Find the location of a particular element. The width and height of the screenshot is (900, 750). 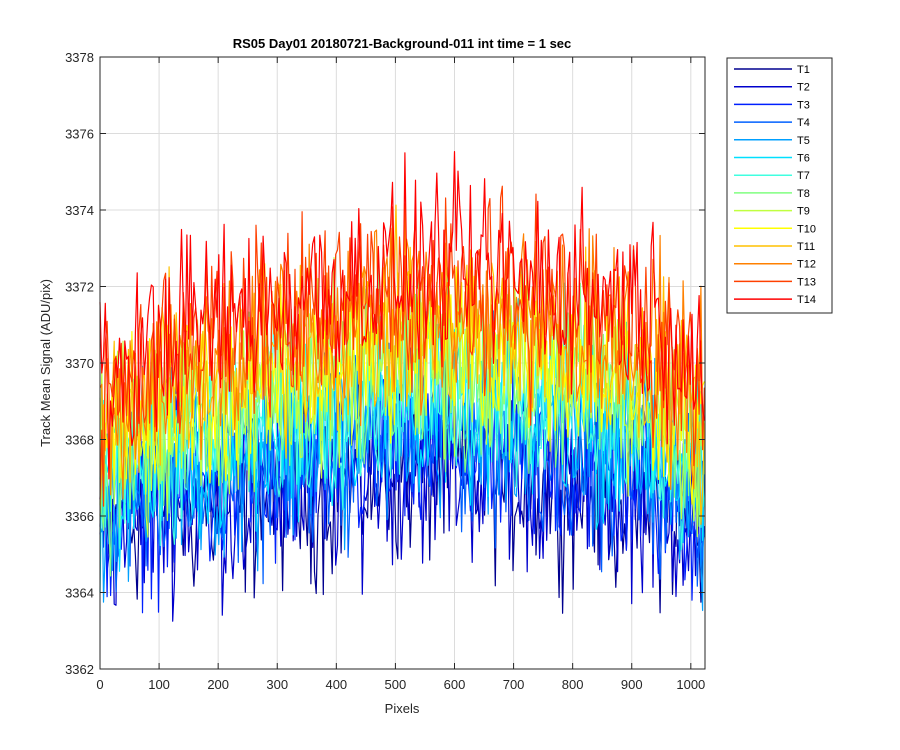

x-tick-label: 700 is located at coordinates (514, 684).